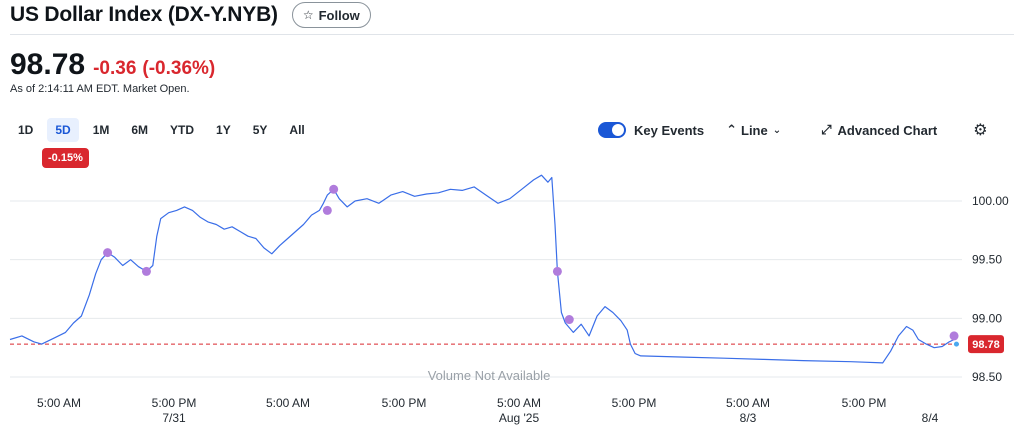 The image size is (1024, 429). I want to click on advanced-chart-button: ⤢ Advanced Chart, so click(879, 130).